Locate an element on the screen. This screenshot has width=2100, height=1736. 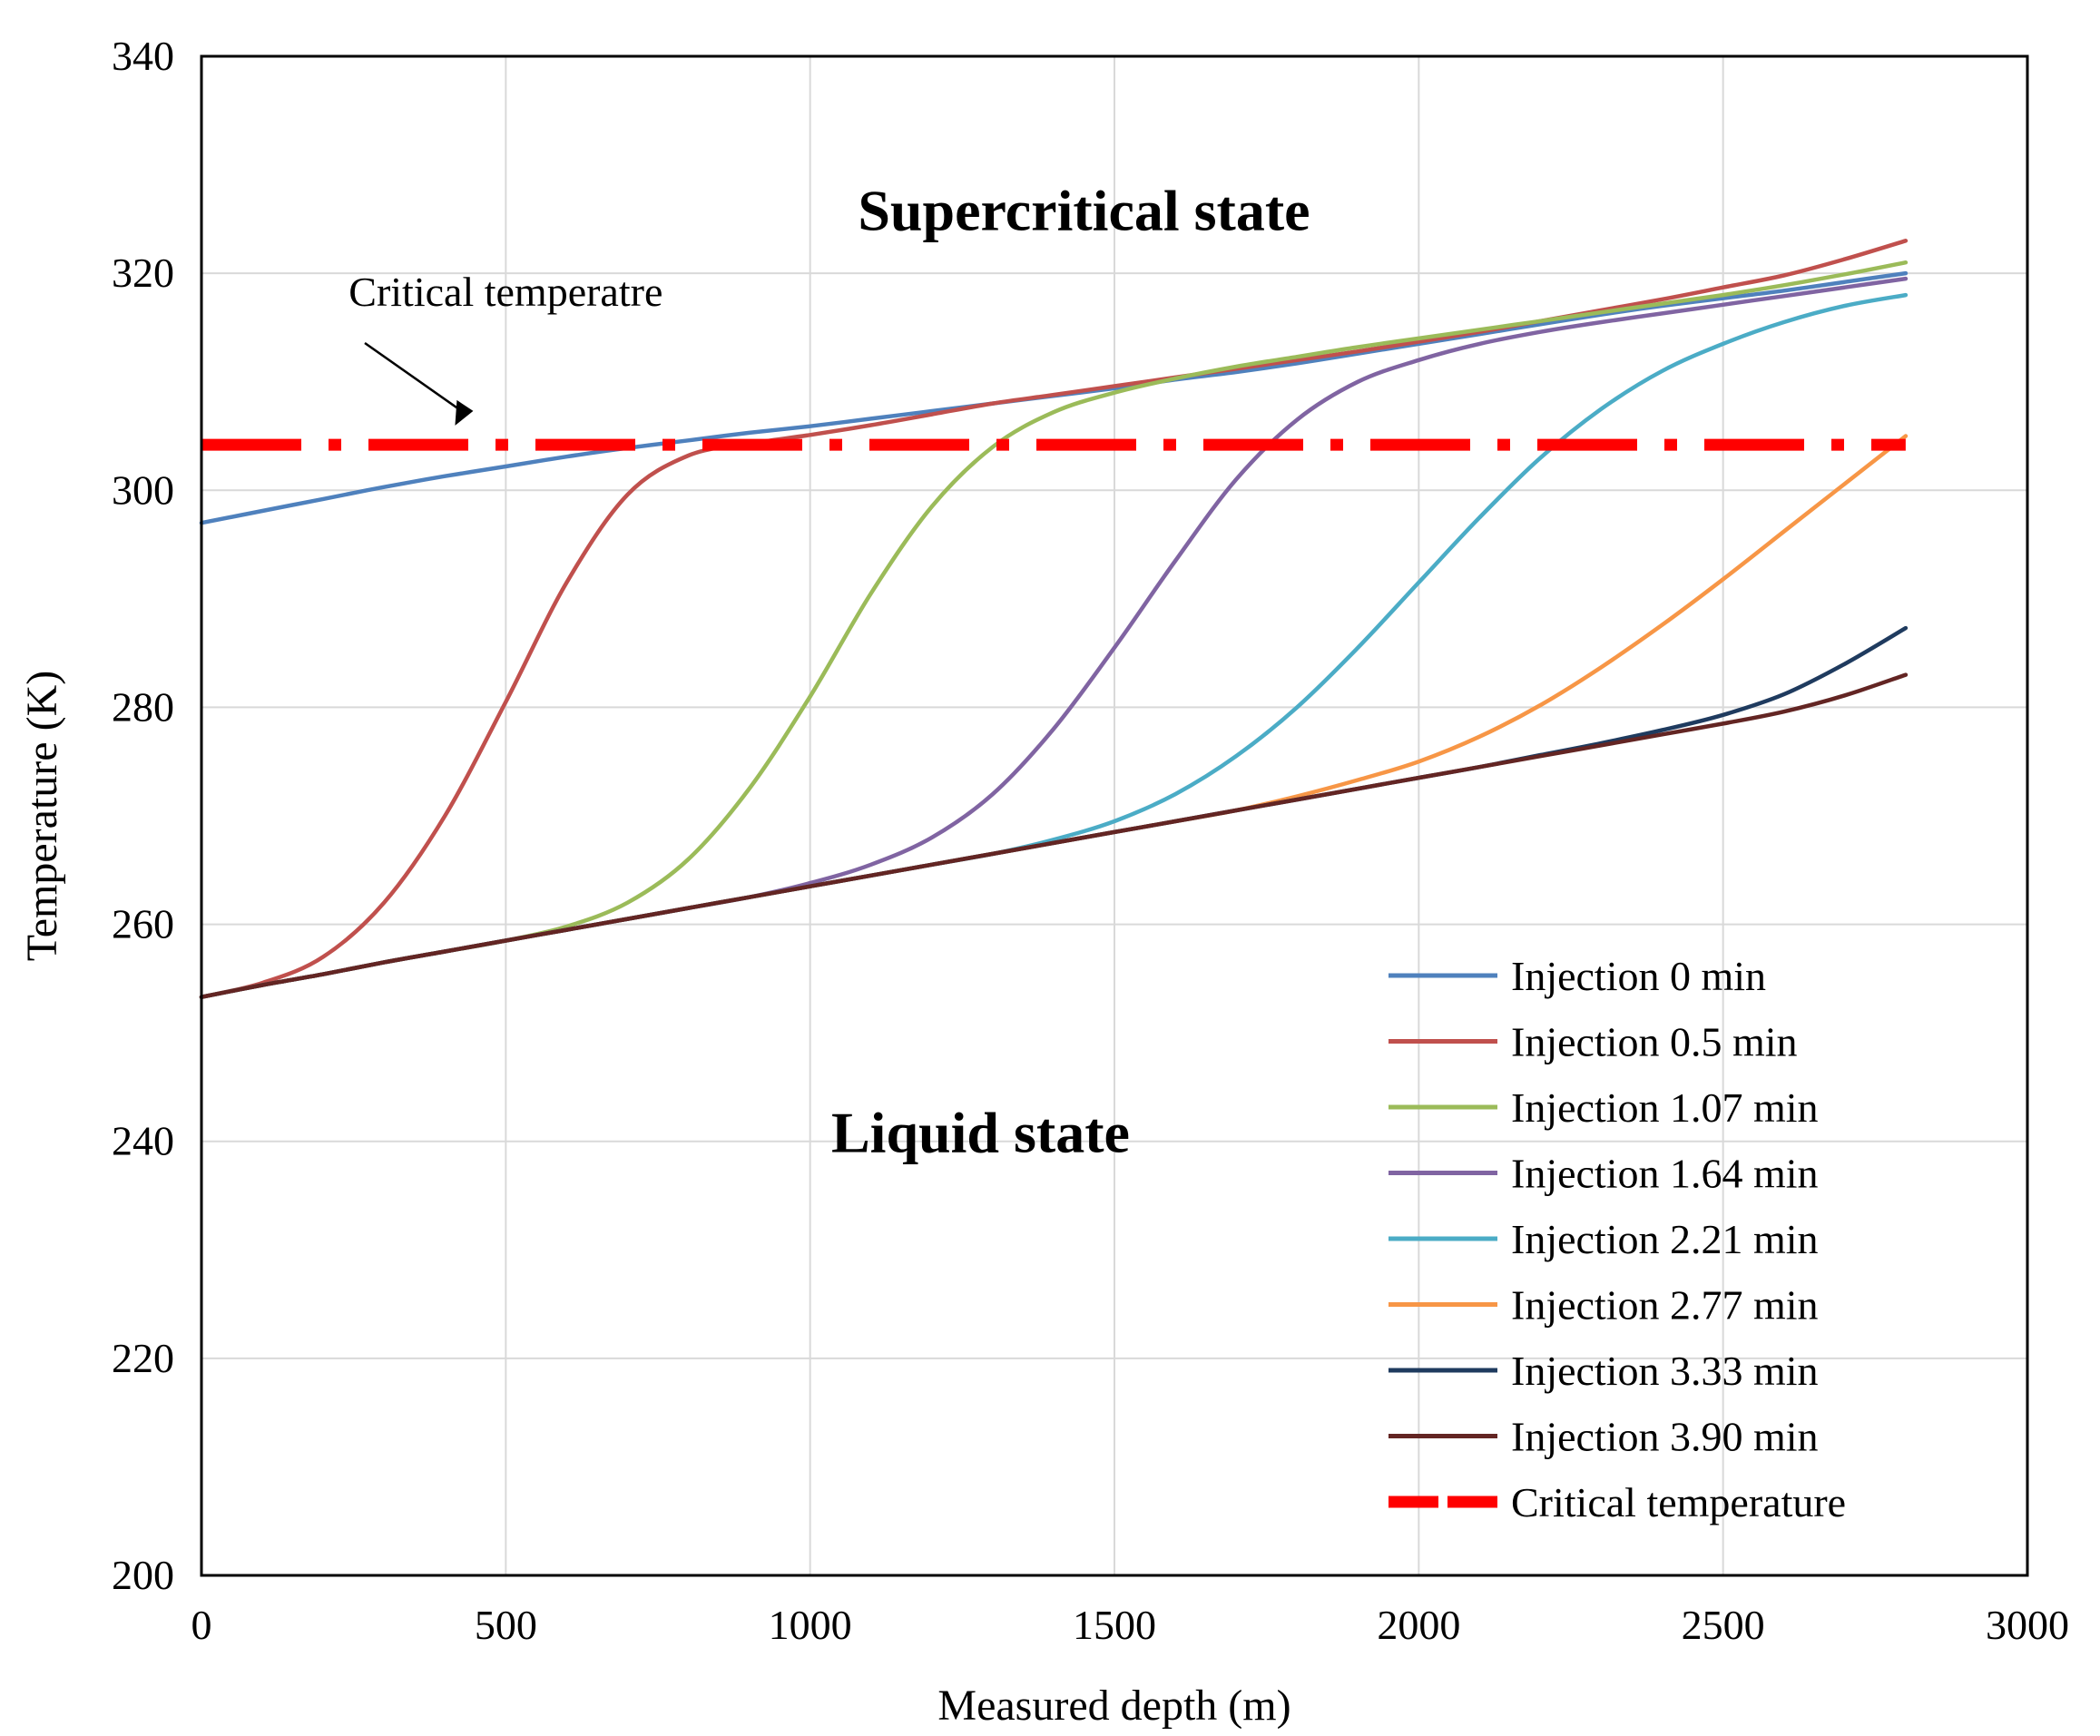
y-tick-label: 340 is located at coordinates (143, 56).